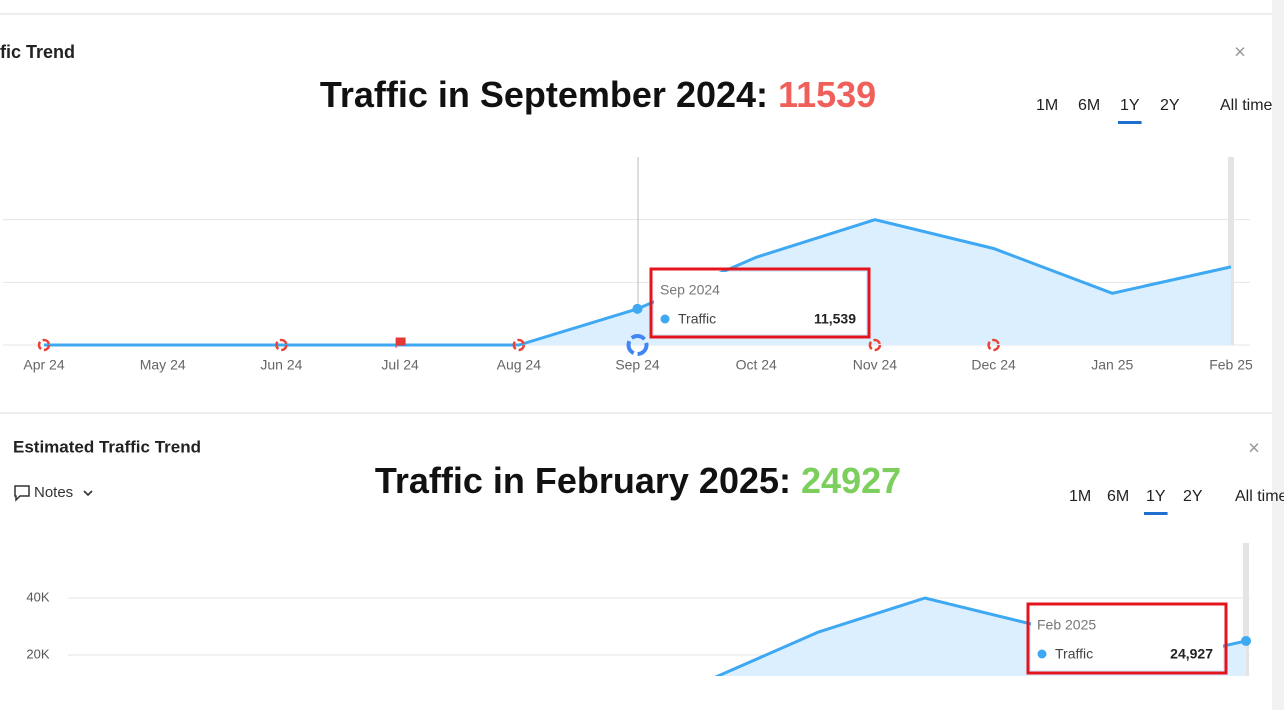 This screenshot has width=1284, height=715. I want to click on x-tick-label: May 24, so click(163, 365).